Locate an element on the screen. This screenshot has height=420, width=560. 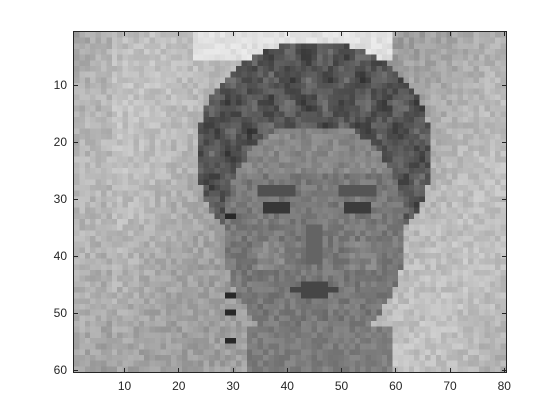
x-tick-label: 70 is located at coordinates (450, 386).